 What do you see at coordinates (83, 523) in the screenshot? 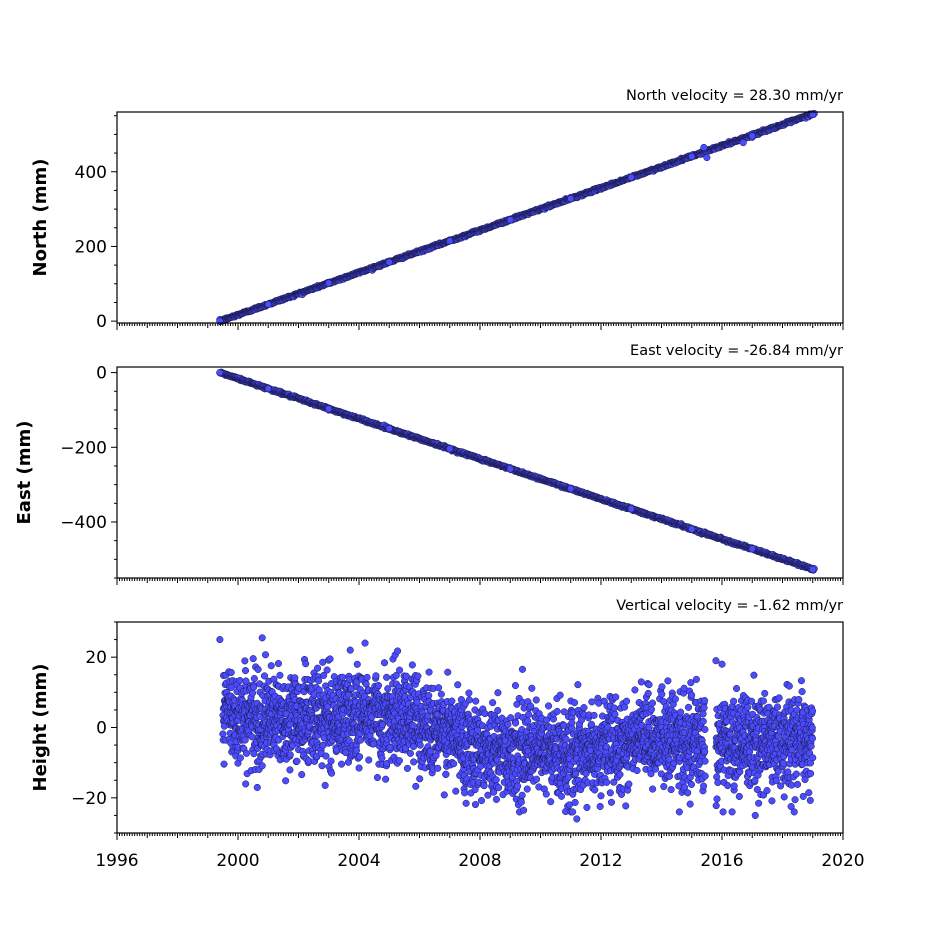
I see `east-y-tick-label: −400` at bounding box center [83, 523].